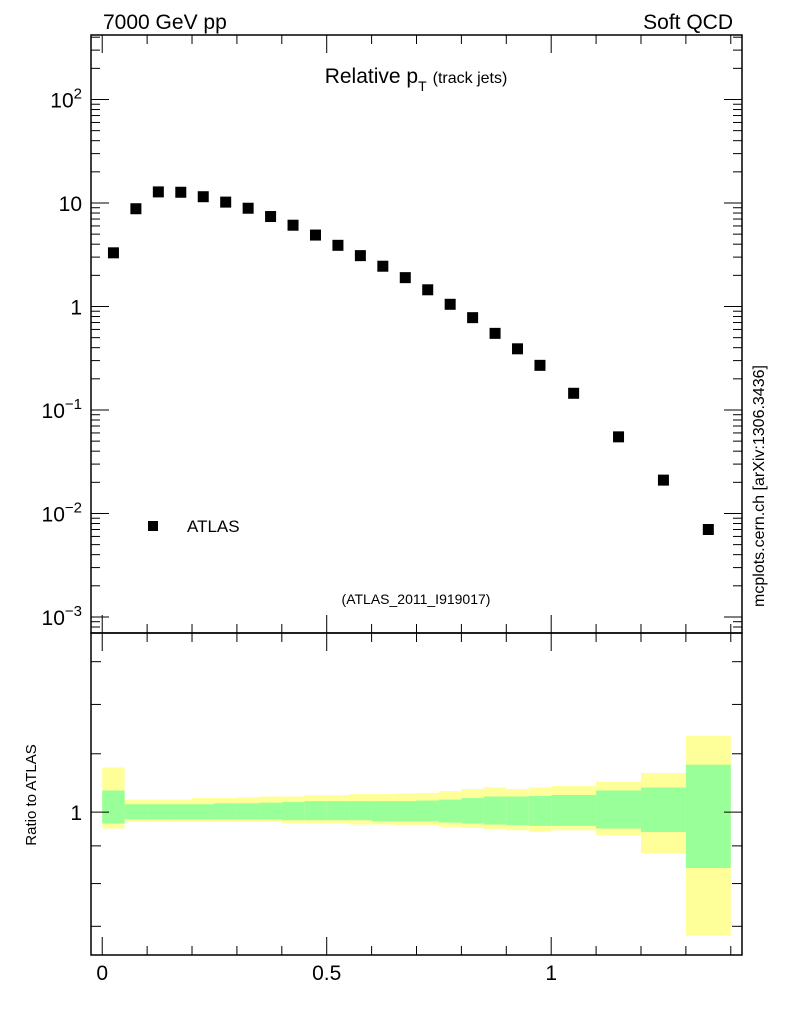 This screenshot has height=1024, width=786. Describe the element at coordinates (371, 76) in the screenshot. I see `main-title-text: Relative p` at that location.